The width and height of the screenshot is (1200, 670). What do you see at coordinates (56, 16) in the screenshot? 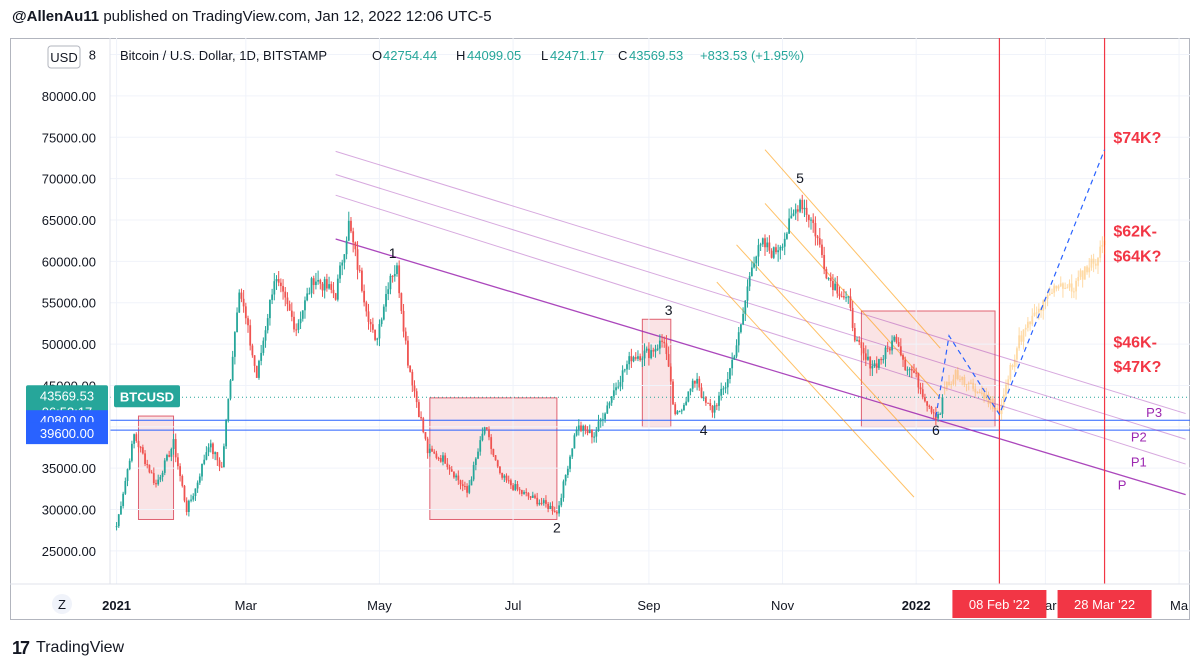
I see `author-handle: @AllenAu11` at bounding box center [56, 16].